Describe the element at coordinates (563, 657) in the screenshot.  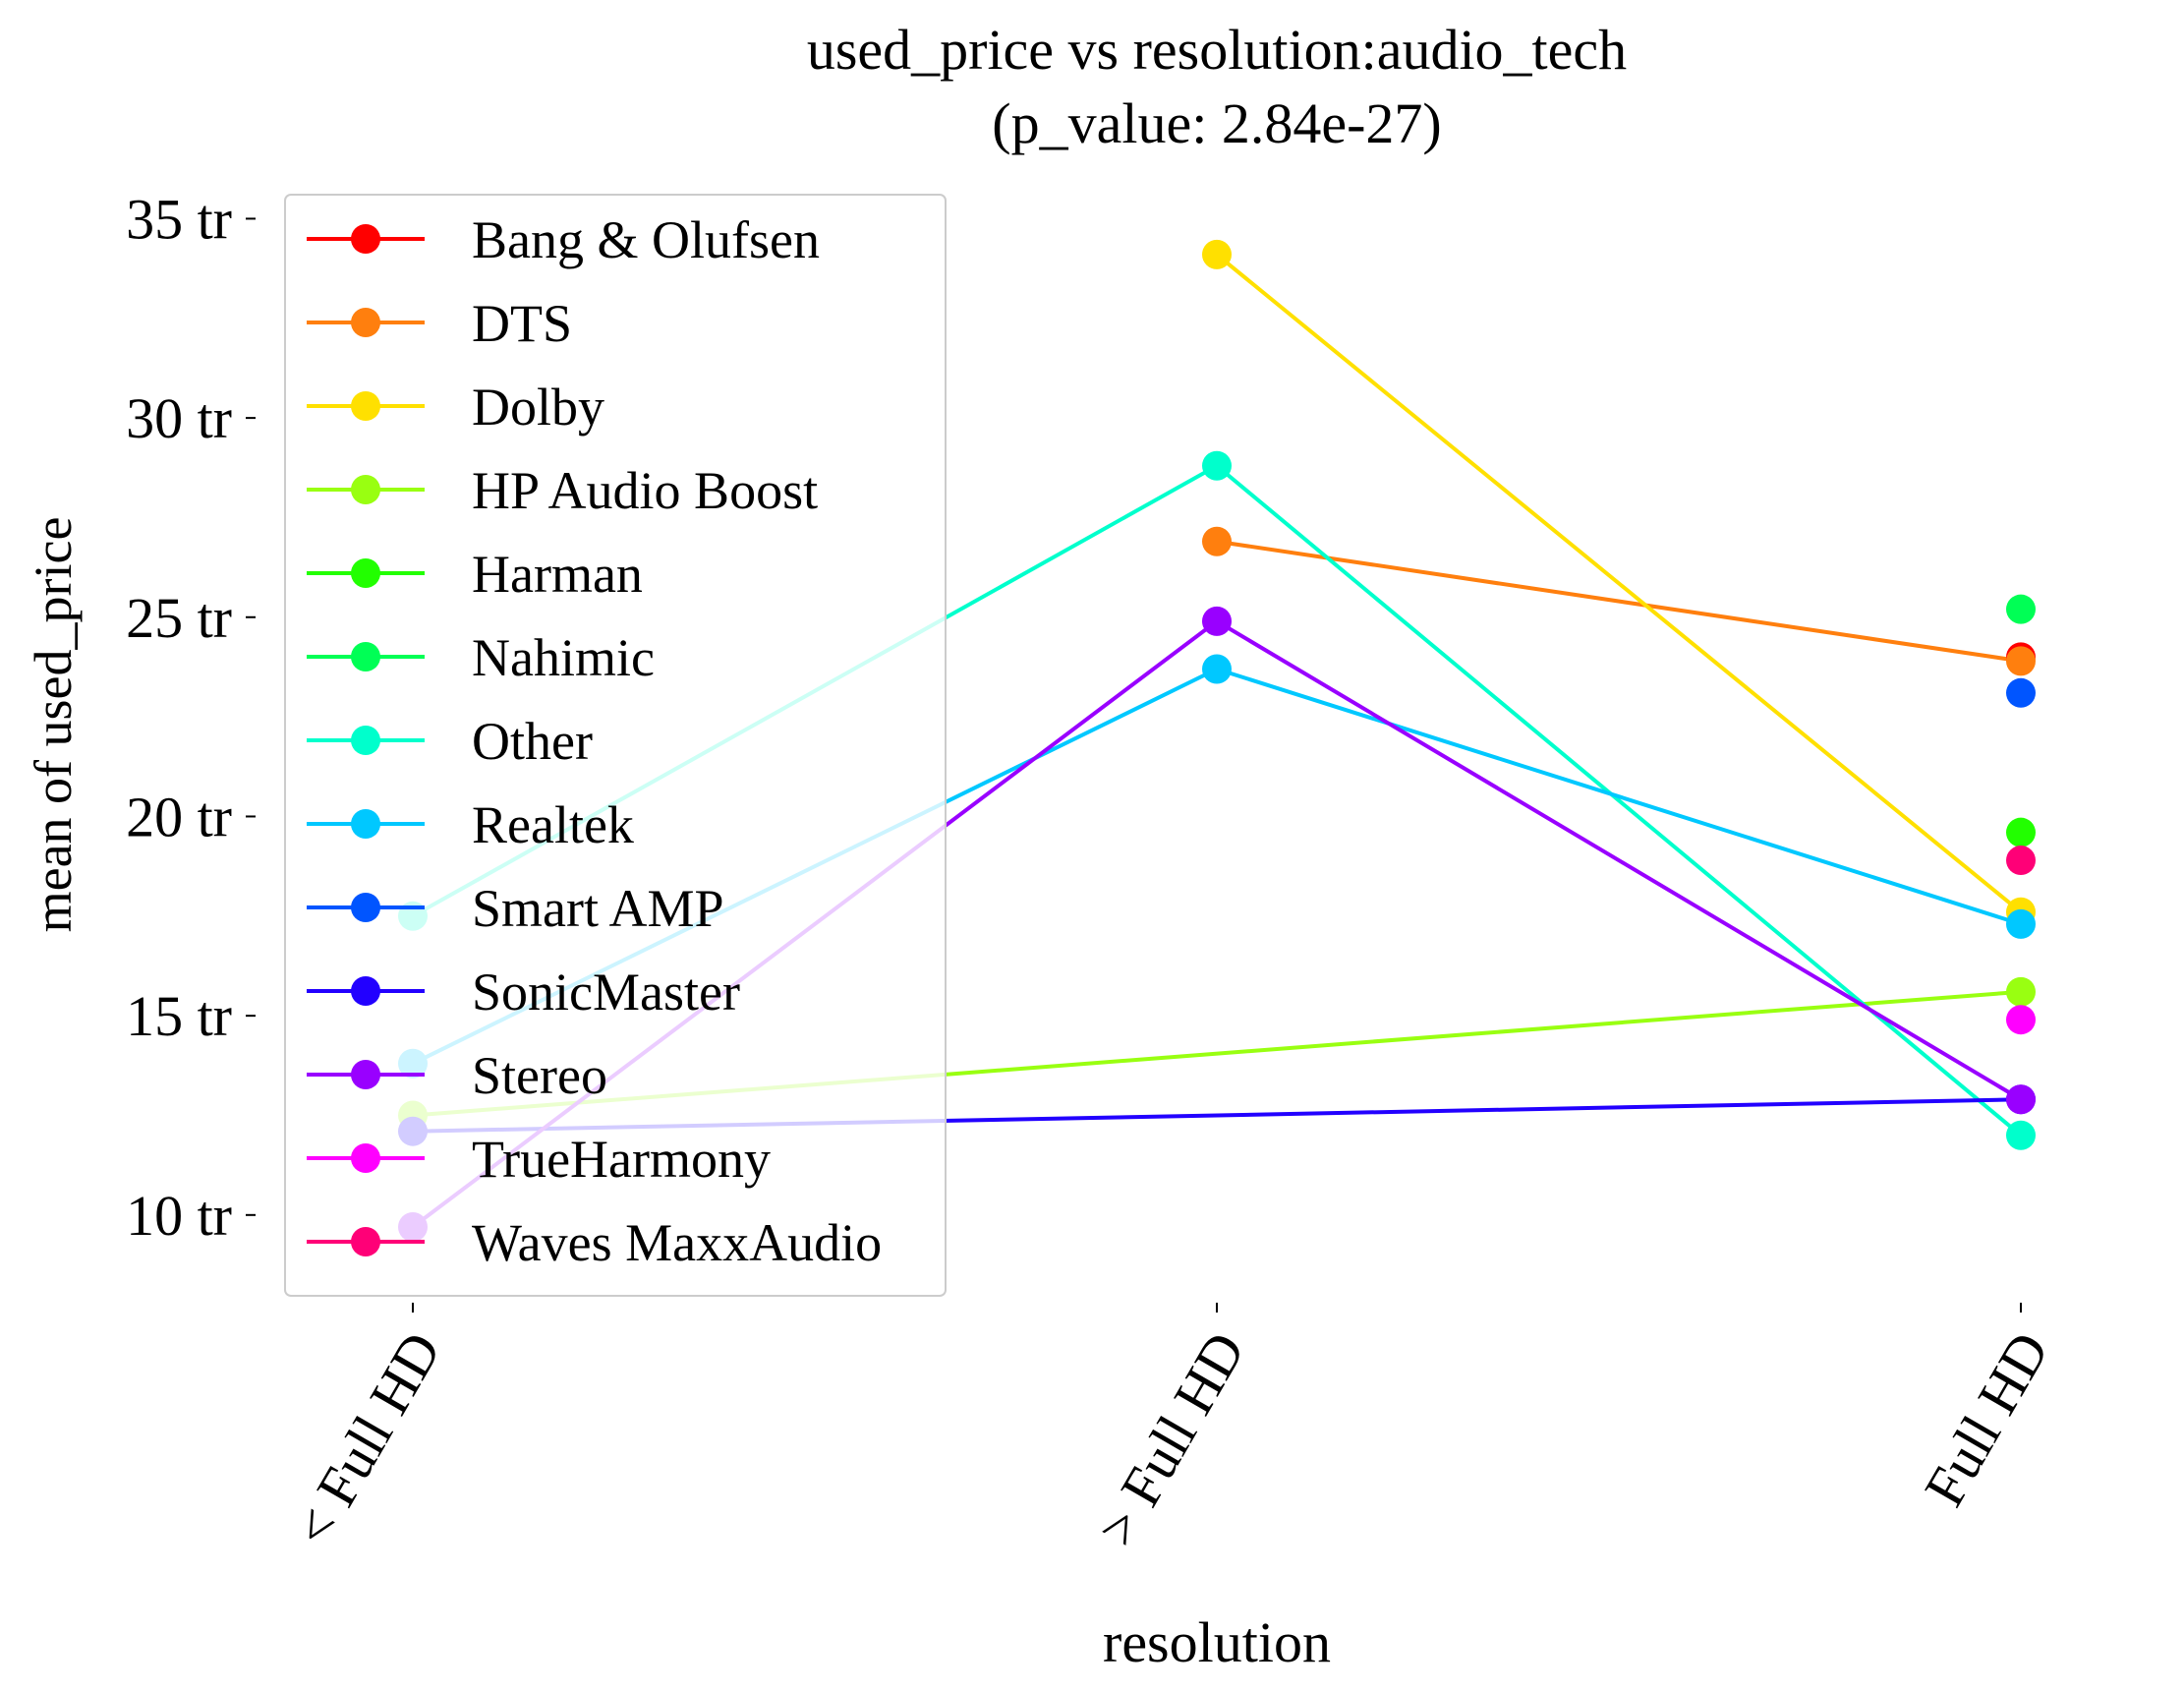
I see `legend-label-nahimic: Nahimic` at that location.